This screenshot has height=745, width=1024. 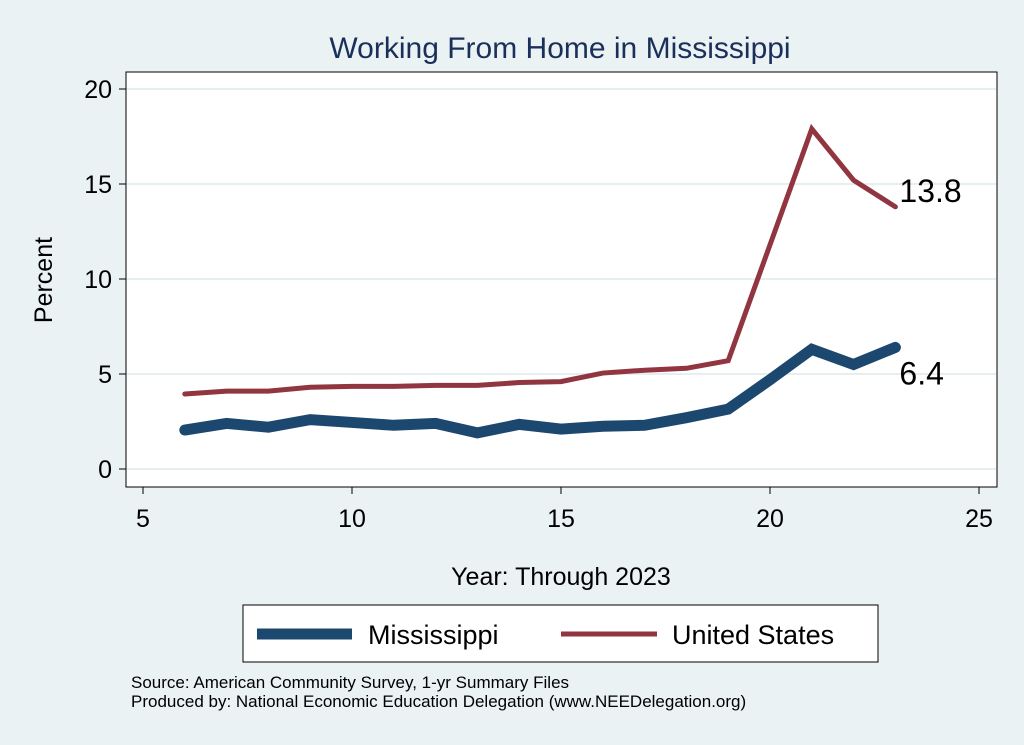 I want to click on series-line-mississippi, so click(x=540, y=390).